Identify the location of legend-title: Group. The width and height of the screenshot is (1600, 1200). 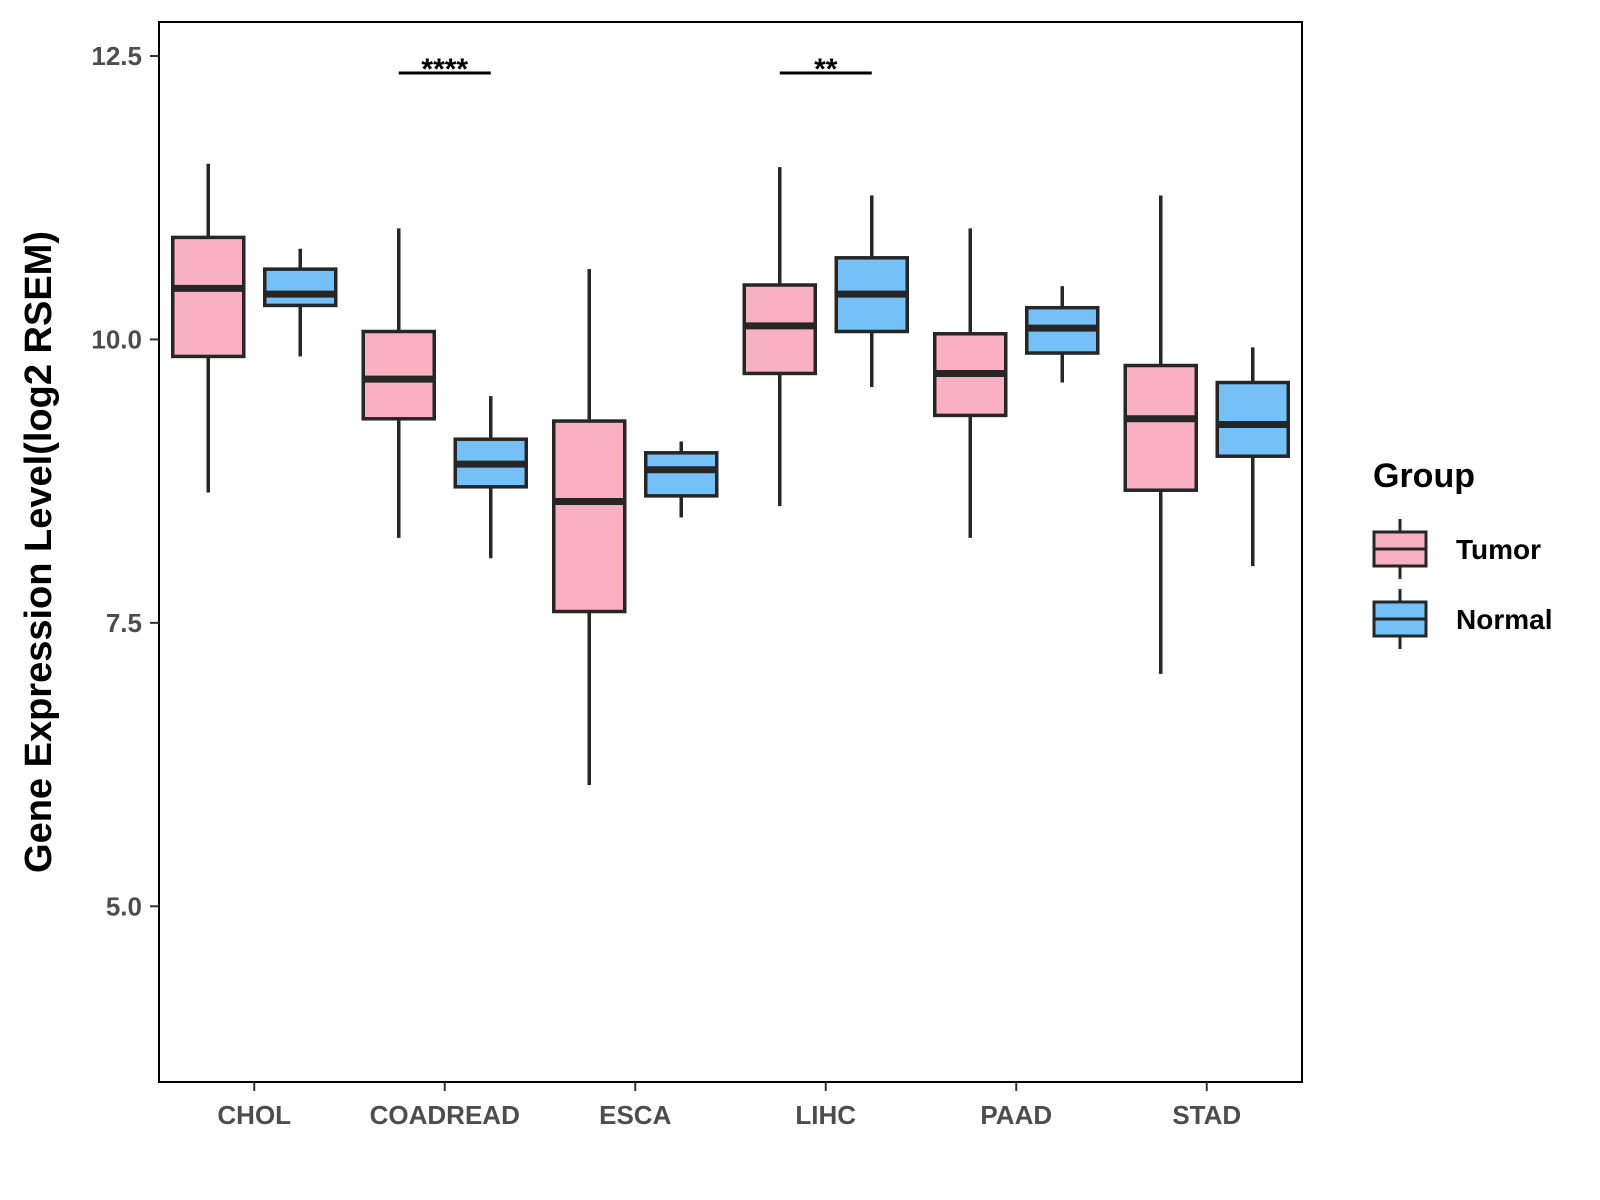
(1424, 476).